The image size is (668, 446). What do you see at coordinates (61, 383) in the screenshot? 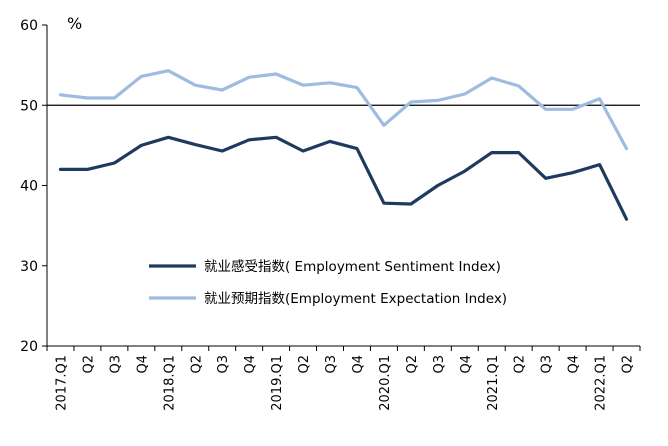
I see `x-tick-label: 2017.Q1` at bounding box center [61, 383].